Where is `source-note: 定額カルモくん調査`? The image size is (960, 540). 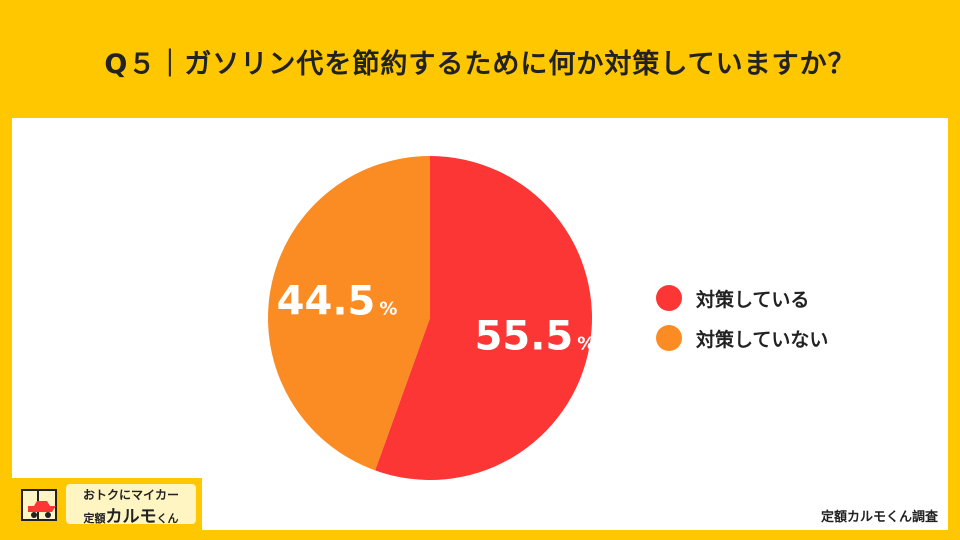
source-note: 定額カルモくん調査 is located at coordinates (879, 517).